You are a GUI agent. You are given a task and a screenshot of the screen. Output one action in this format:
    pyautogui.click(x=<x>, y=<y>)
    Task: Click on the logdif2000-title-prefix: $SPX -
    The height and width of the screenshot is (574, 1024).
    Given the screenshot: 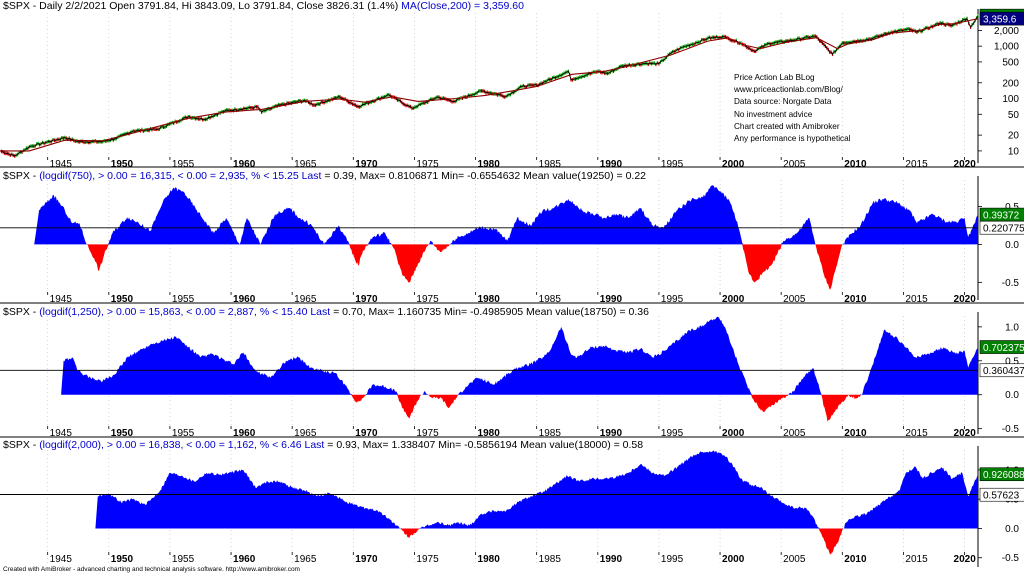 What is the action you would take?
    pyautogui.click(x=21, y=445)
    